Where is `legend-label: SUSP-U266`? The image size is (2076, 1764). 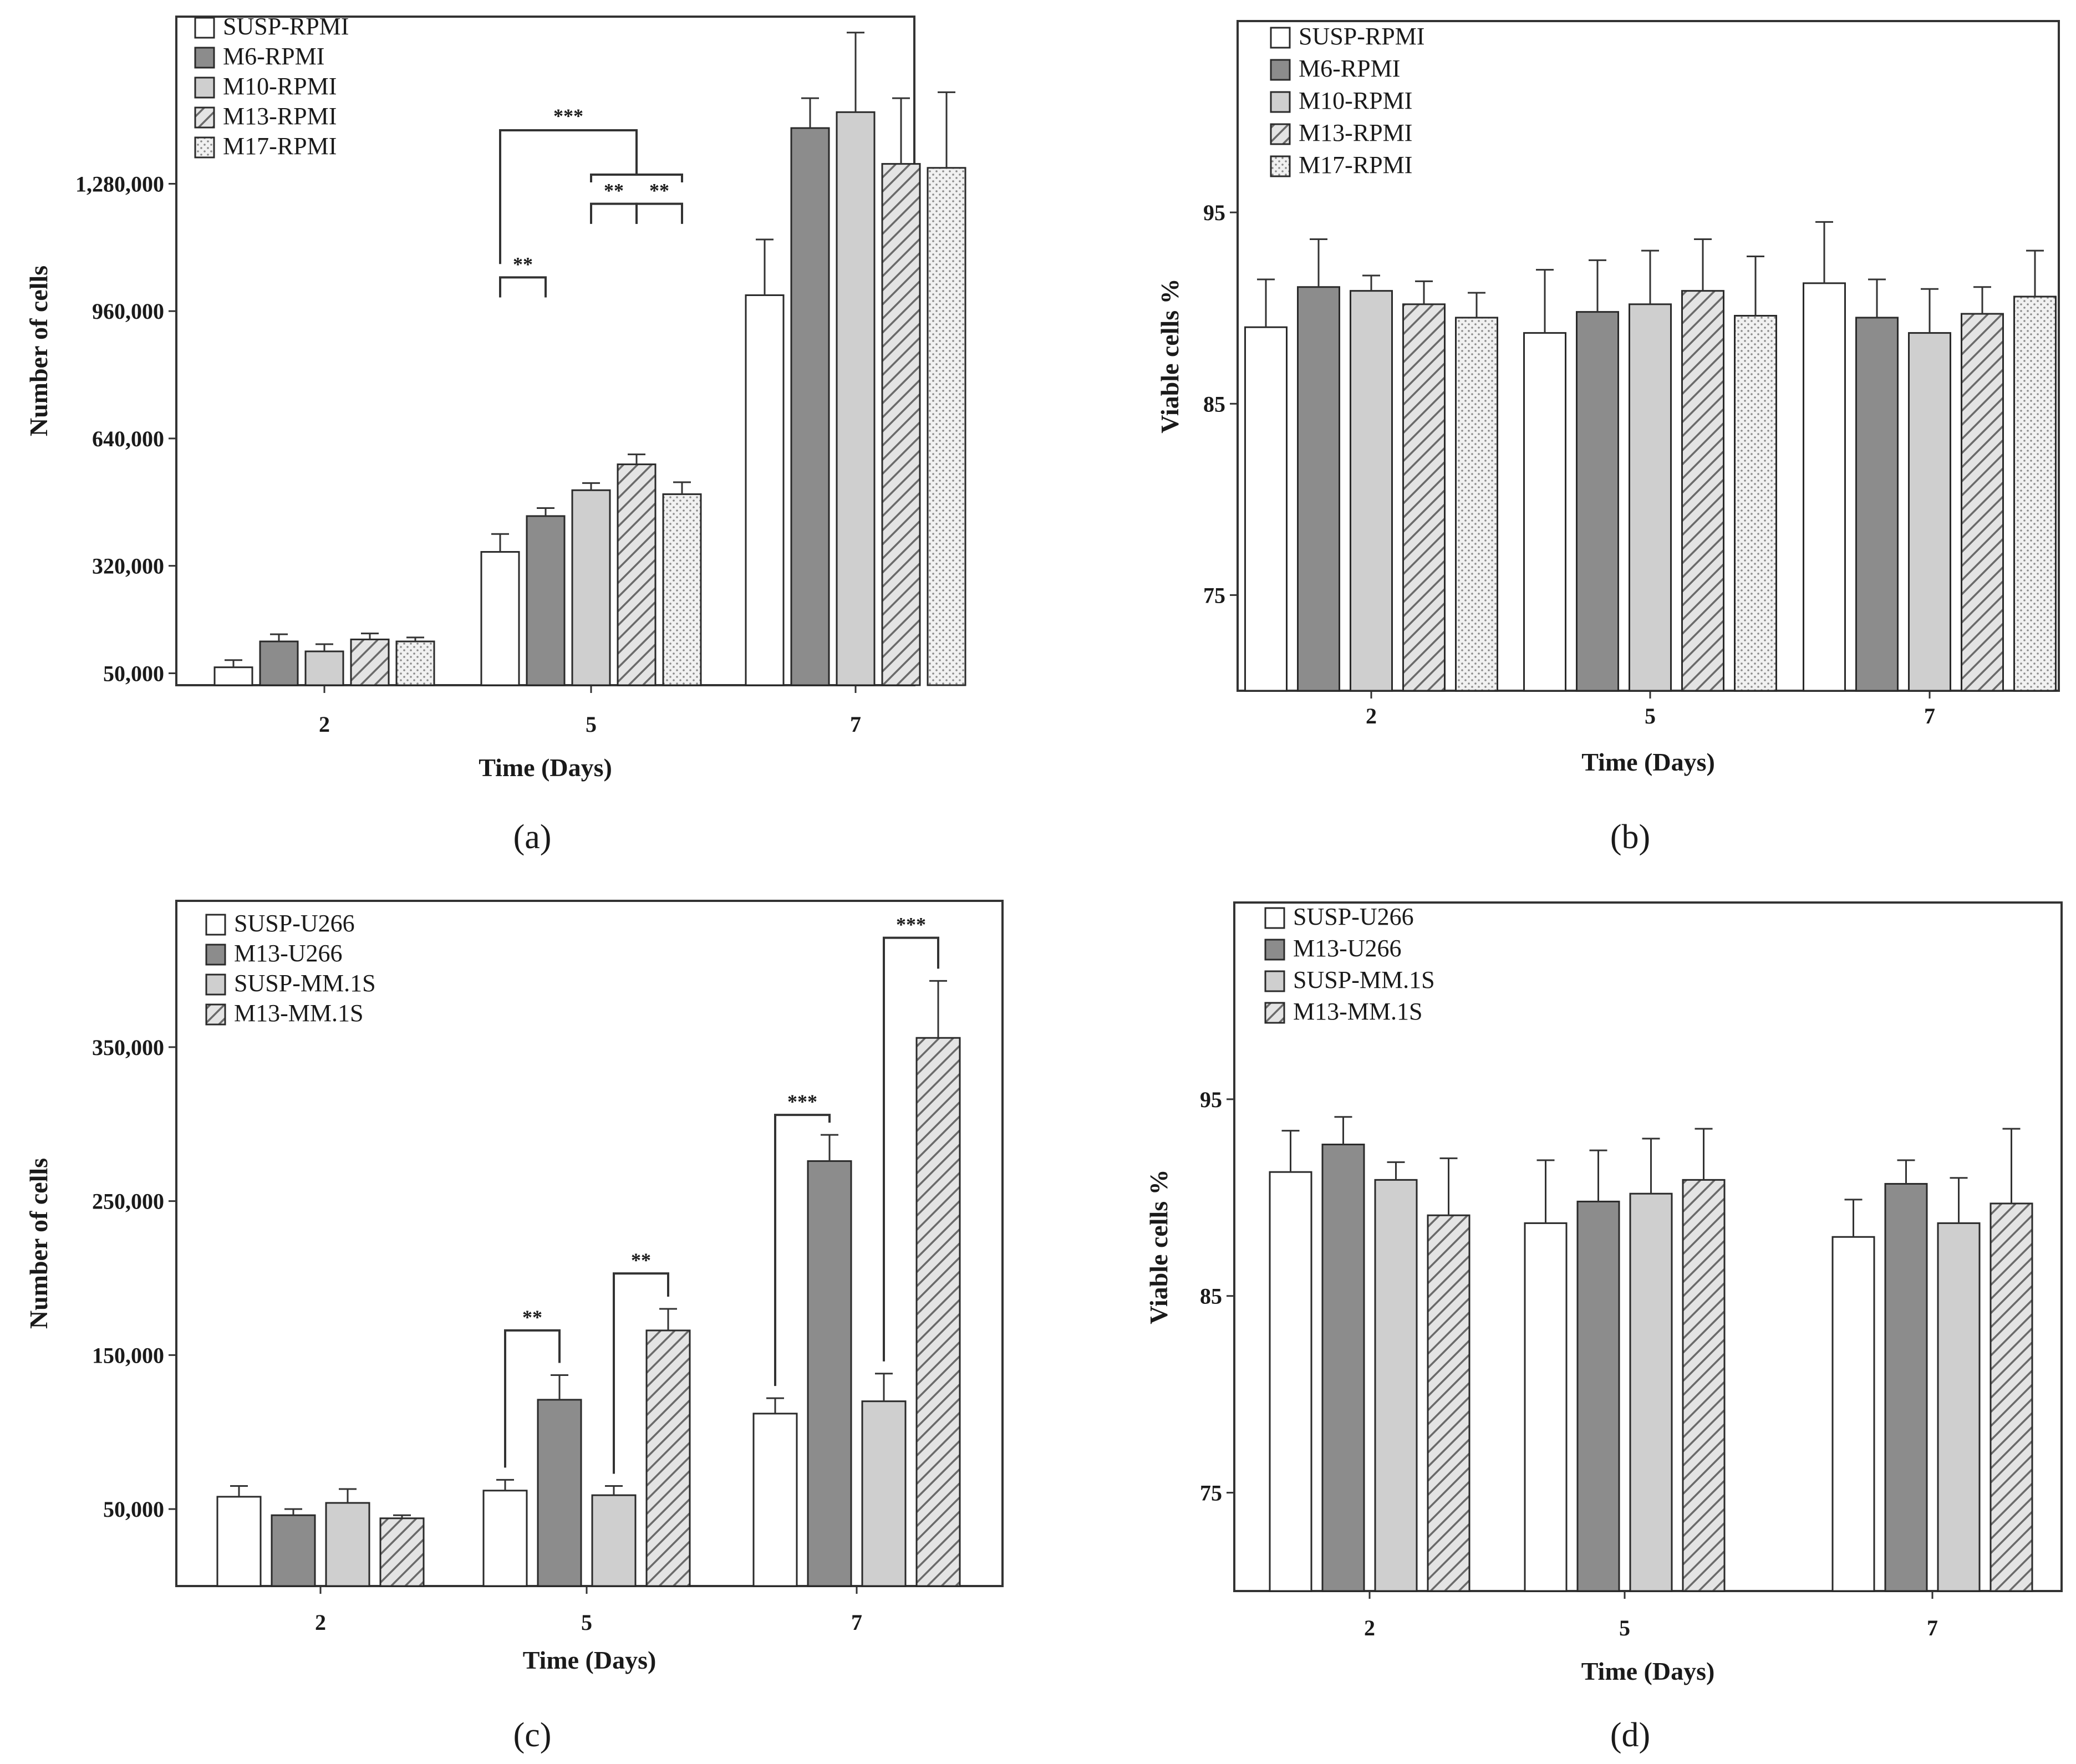
legend-label: SUSP-U266 is located at coordinates (1353, 916).